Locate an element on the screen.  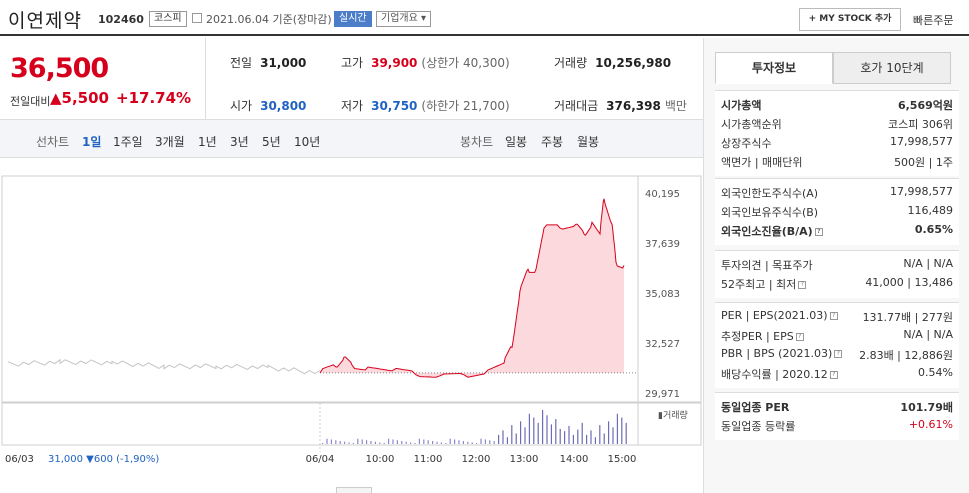
fast-order-link: 빠른주문 is located at coordinates (933, 20).